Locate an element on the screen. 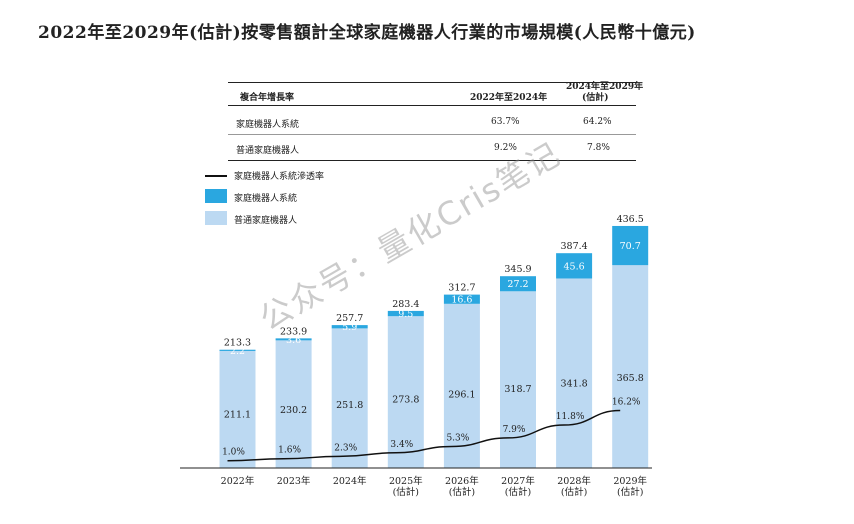 Image resolution: width=854 pixels, height=524 pixels. bar-systems-label: 70.7 is located at coordinates (630, 246).